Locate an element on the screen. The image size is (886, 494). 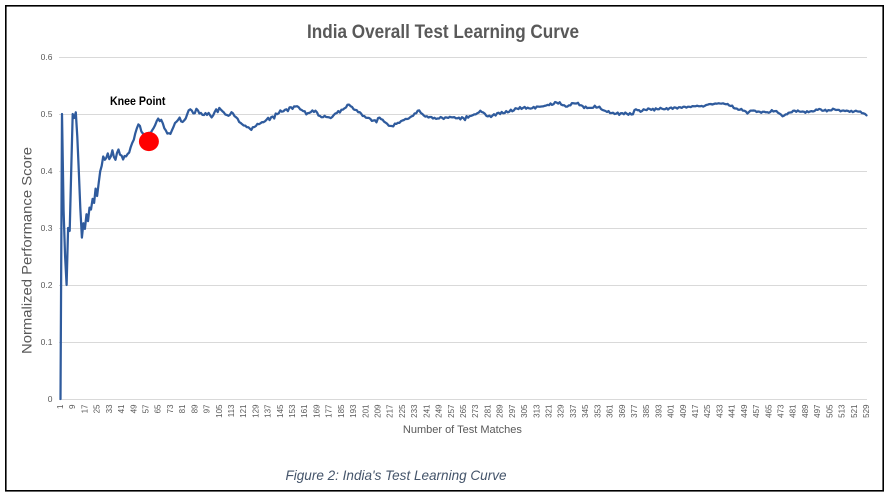
svg-text: 265 is located at coordinates (463, 411).